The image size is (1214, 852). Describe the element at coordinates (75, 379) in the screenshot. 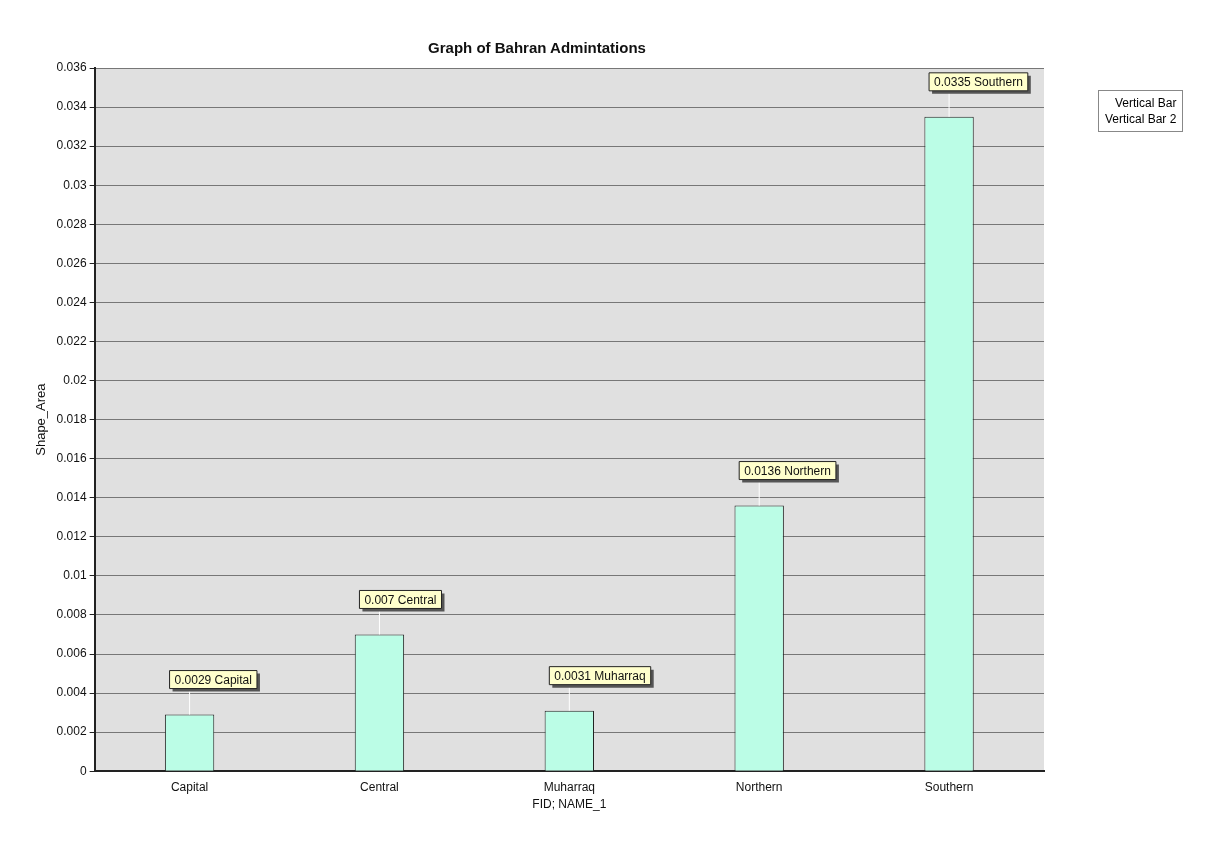

I see `y-tick-label: 0.02` at that location.